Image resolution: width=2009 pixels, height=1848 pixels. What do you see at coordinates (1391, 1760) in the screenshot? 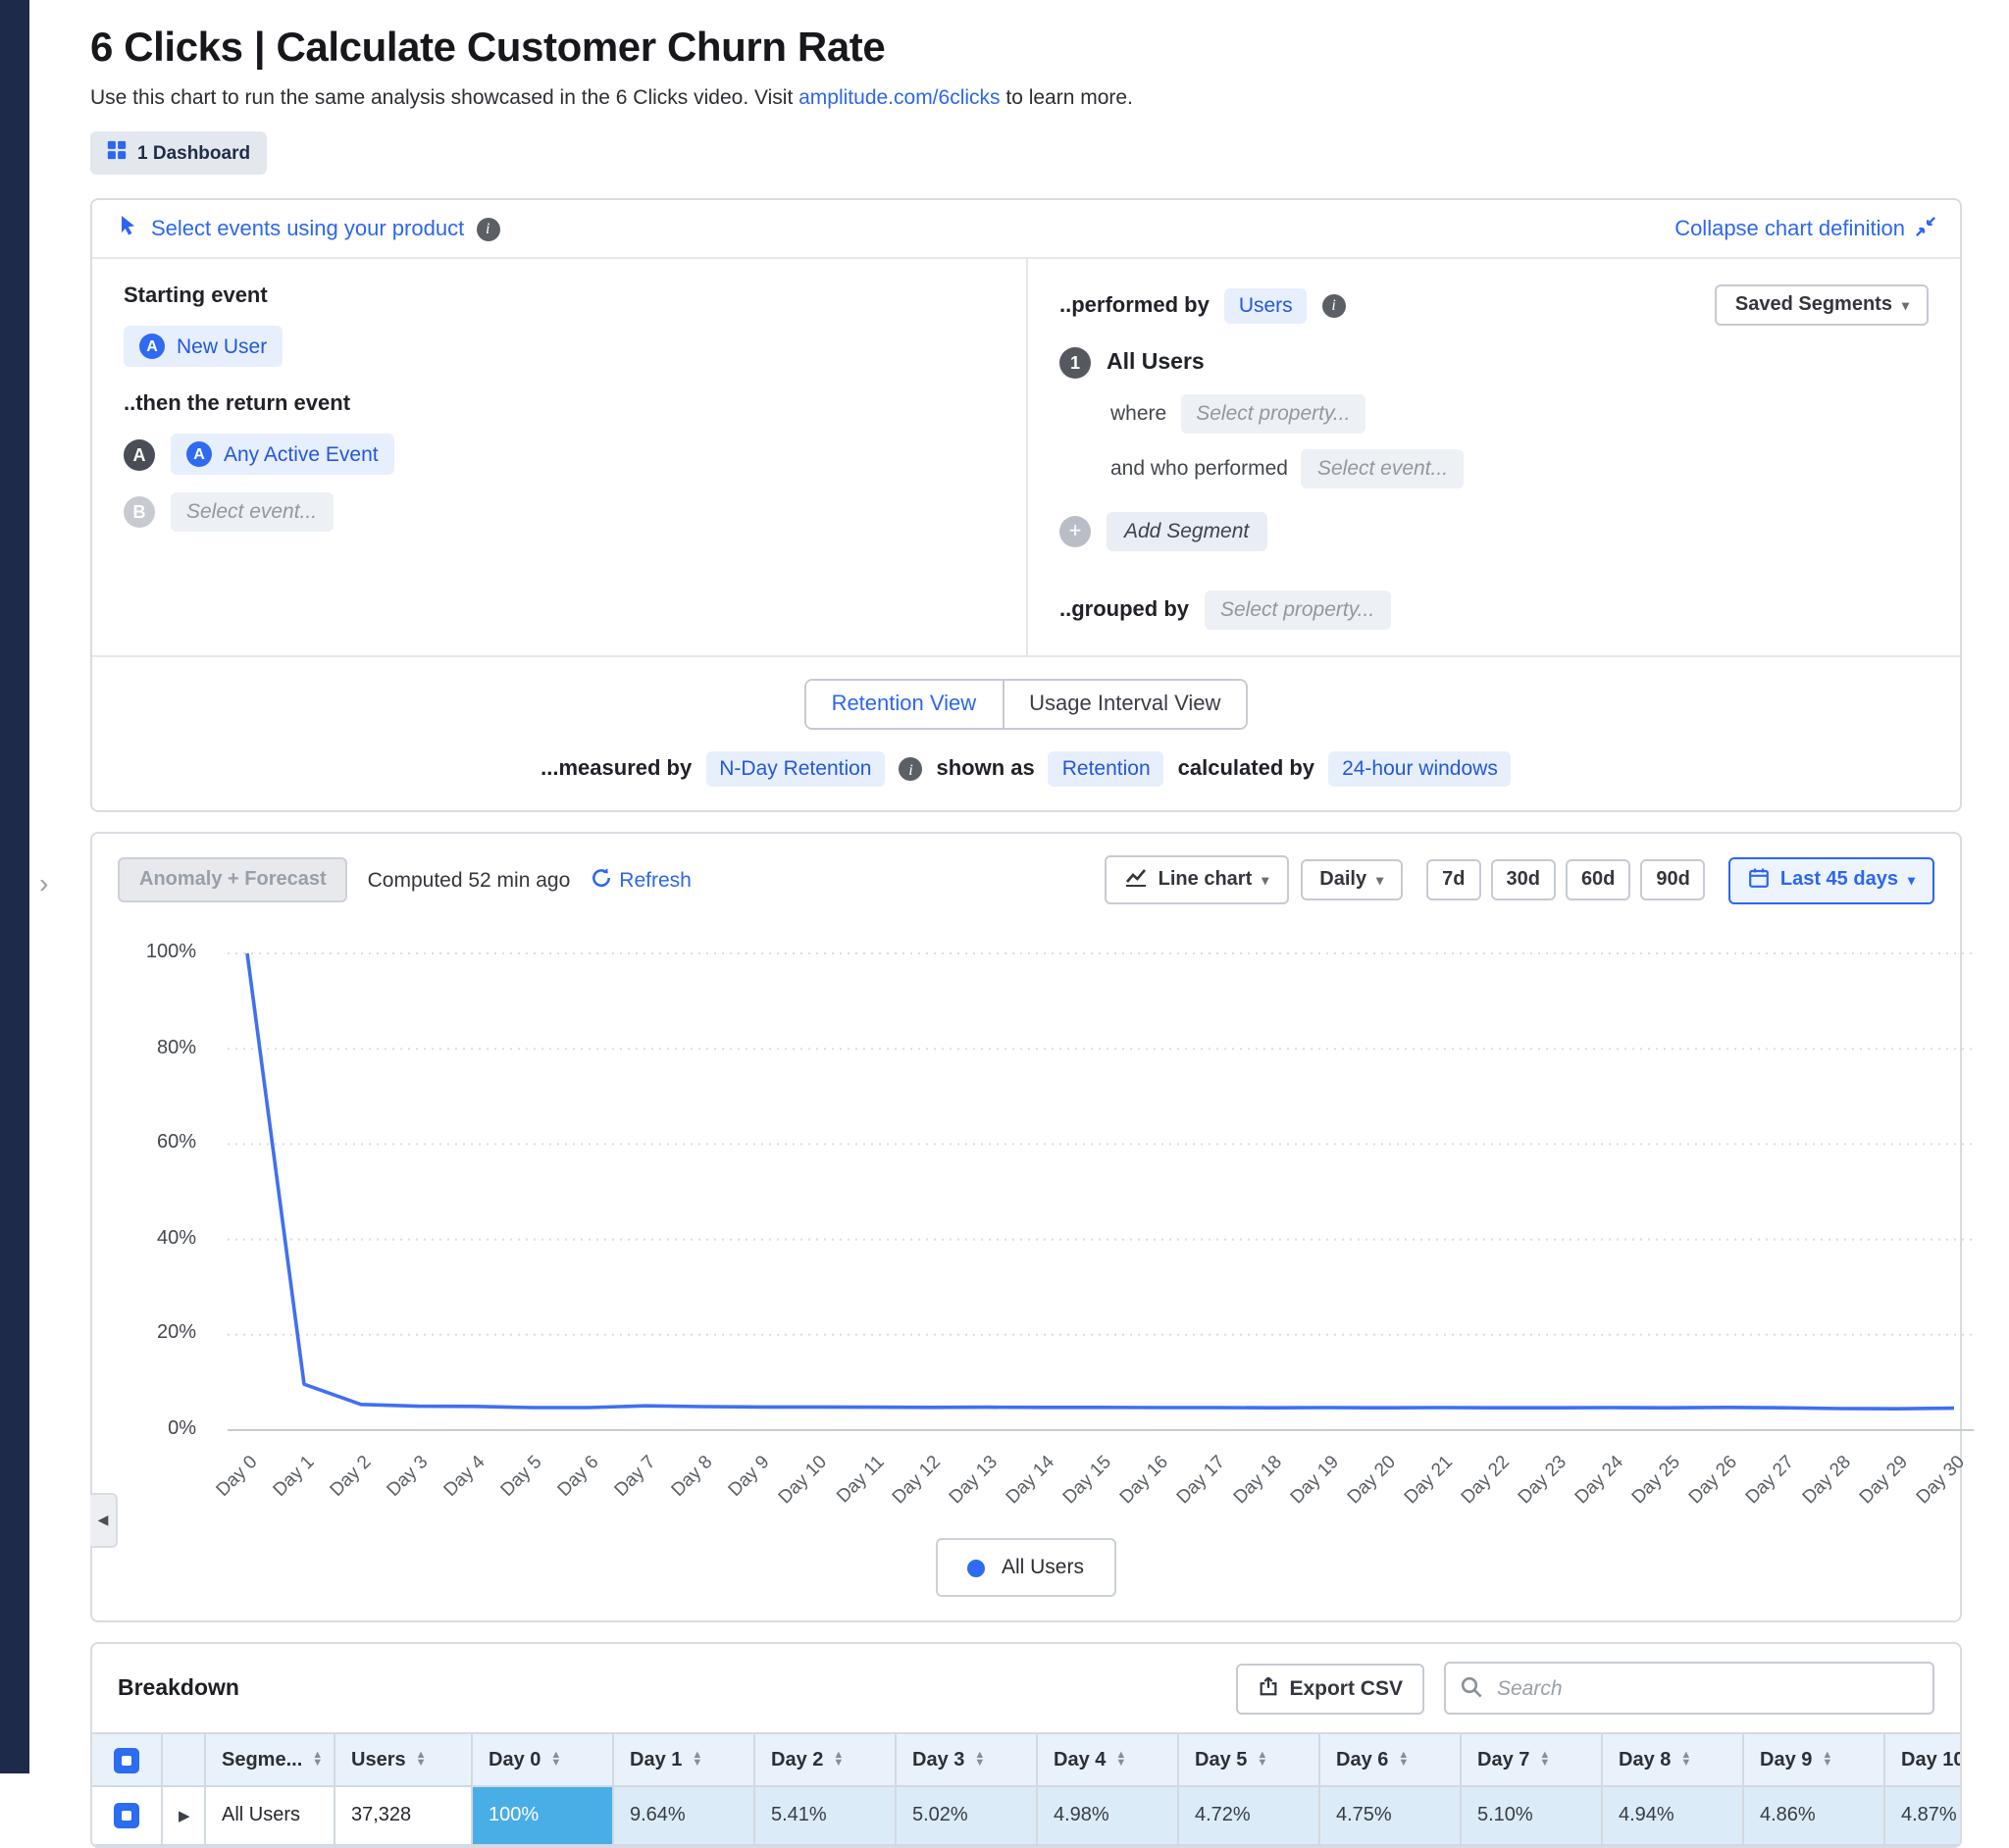
I see `column-header-day-6: Day 6 ▲ ▼` at bounding box center [1391, 1760].